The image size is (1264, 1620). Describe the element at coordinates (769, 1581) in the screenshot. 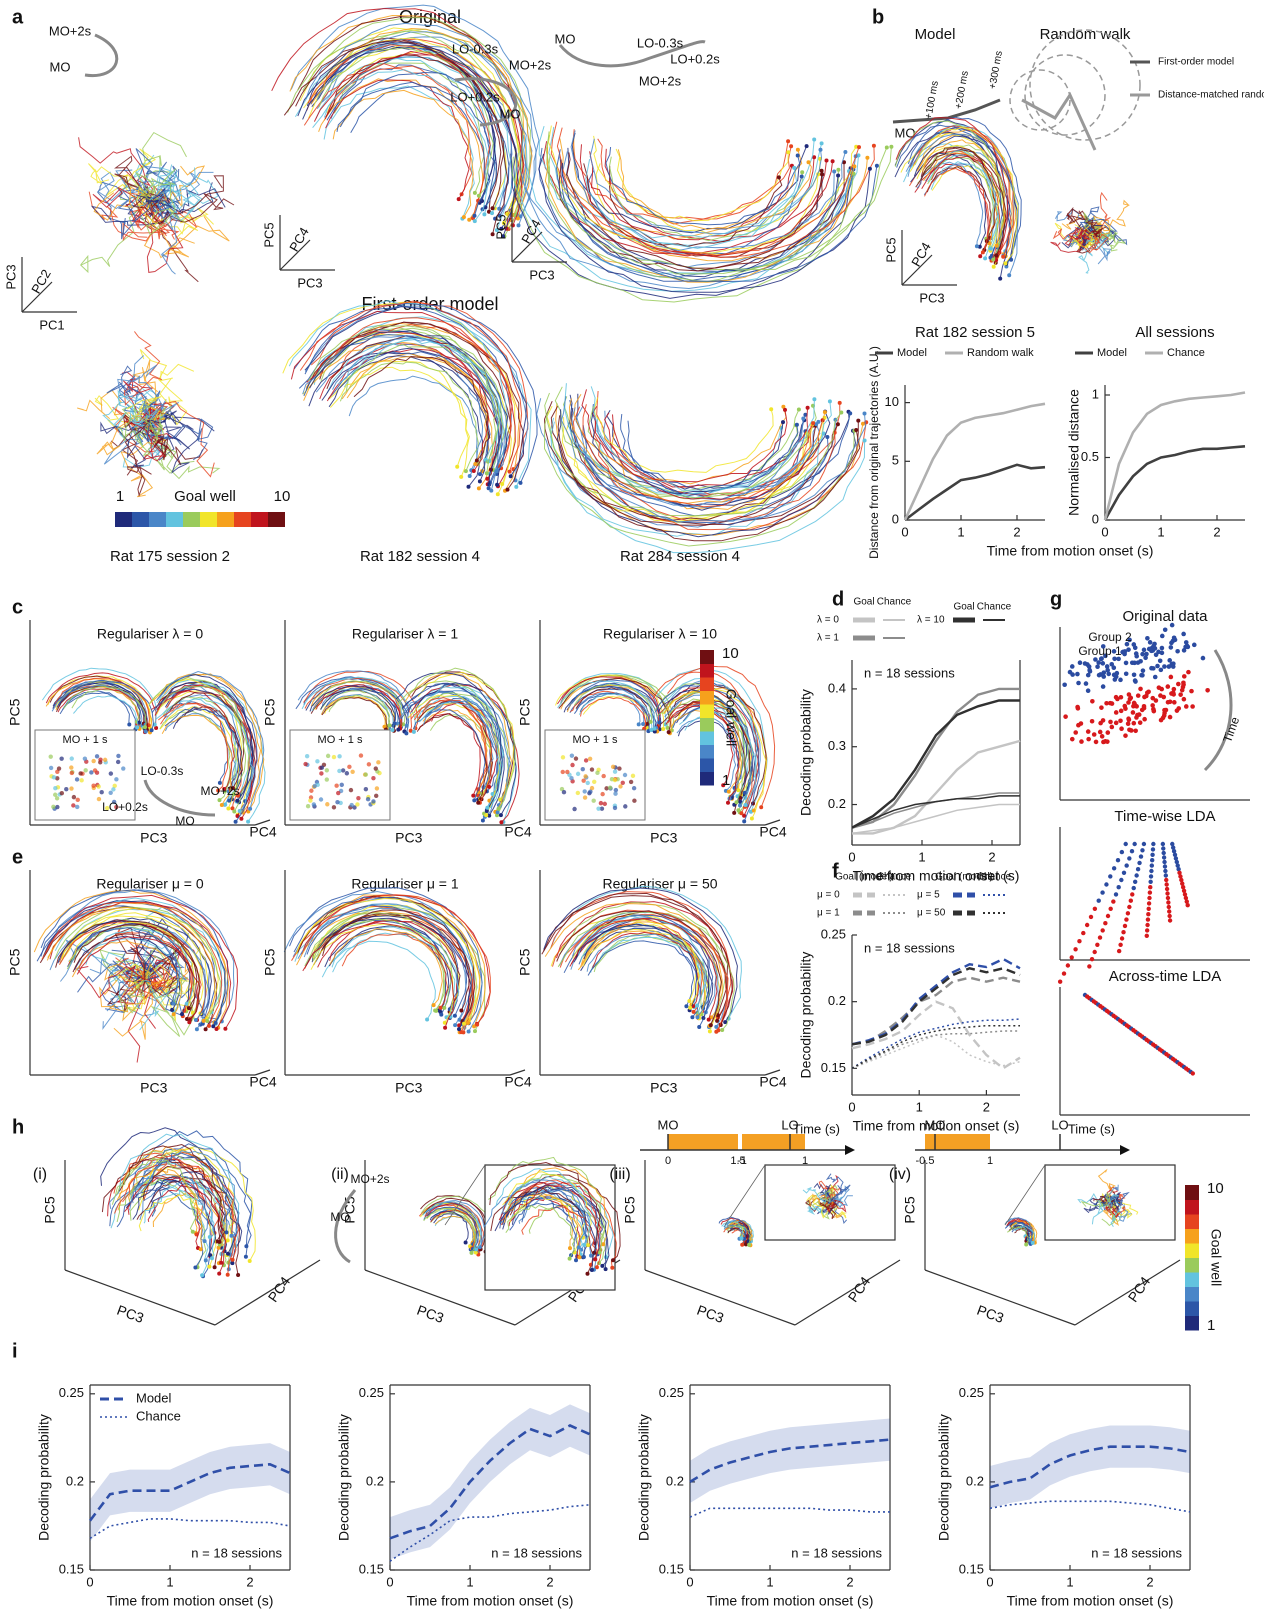

I see `x-tick-label: 1` at that location.